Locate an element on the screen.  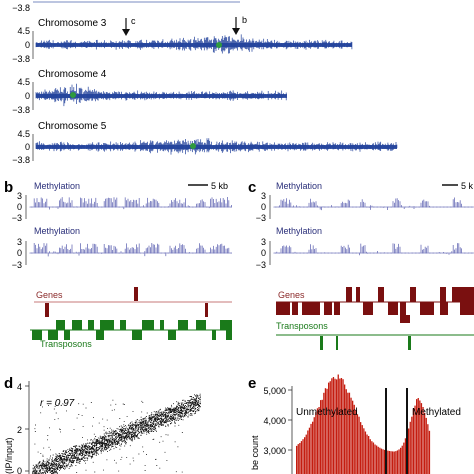
arrow-c-label: c is located at coordinates (133, 21).